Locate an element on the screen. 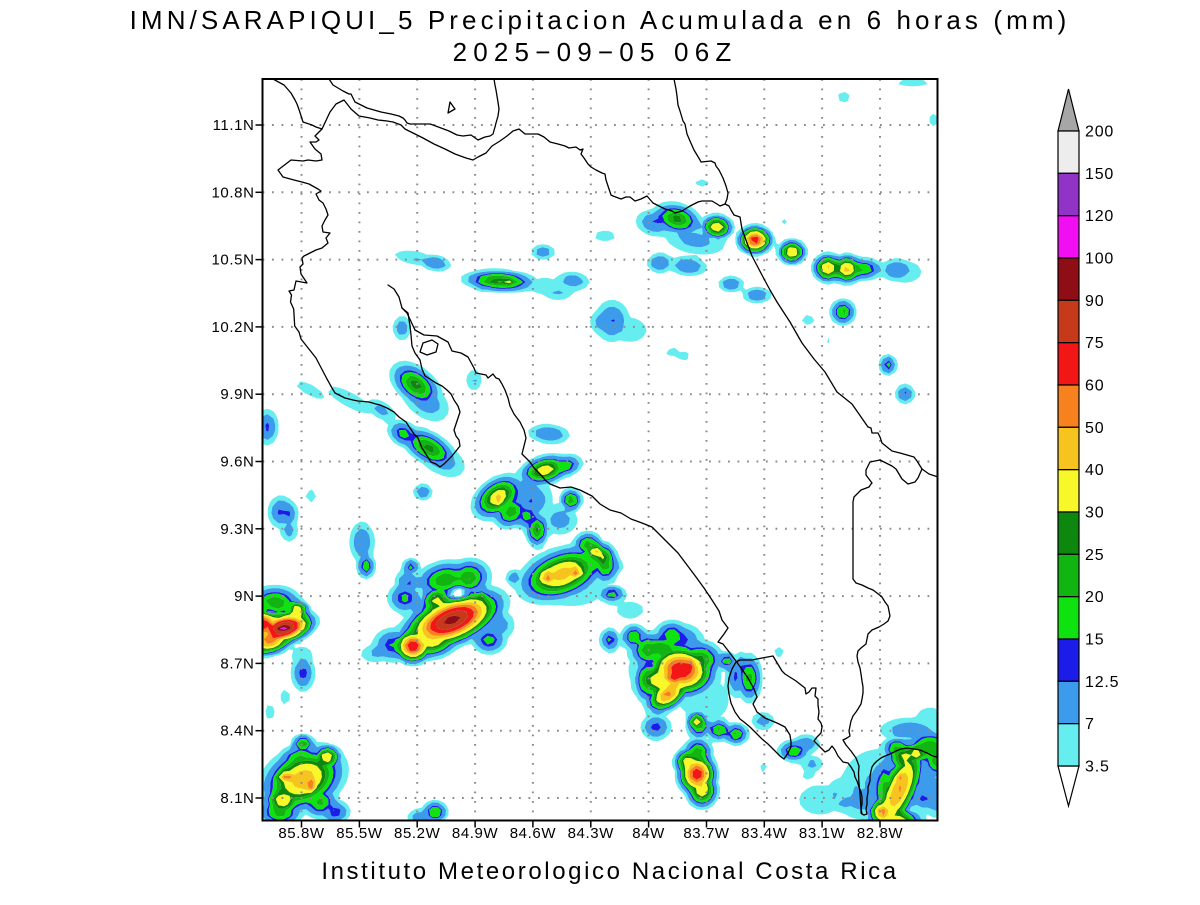 This screenshot has width=1200, height=905. svg-text: 50 is located at coordinates (1094, 428).